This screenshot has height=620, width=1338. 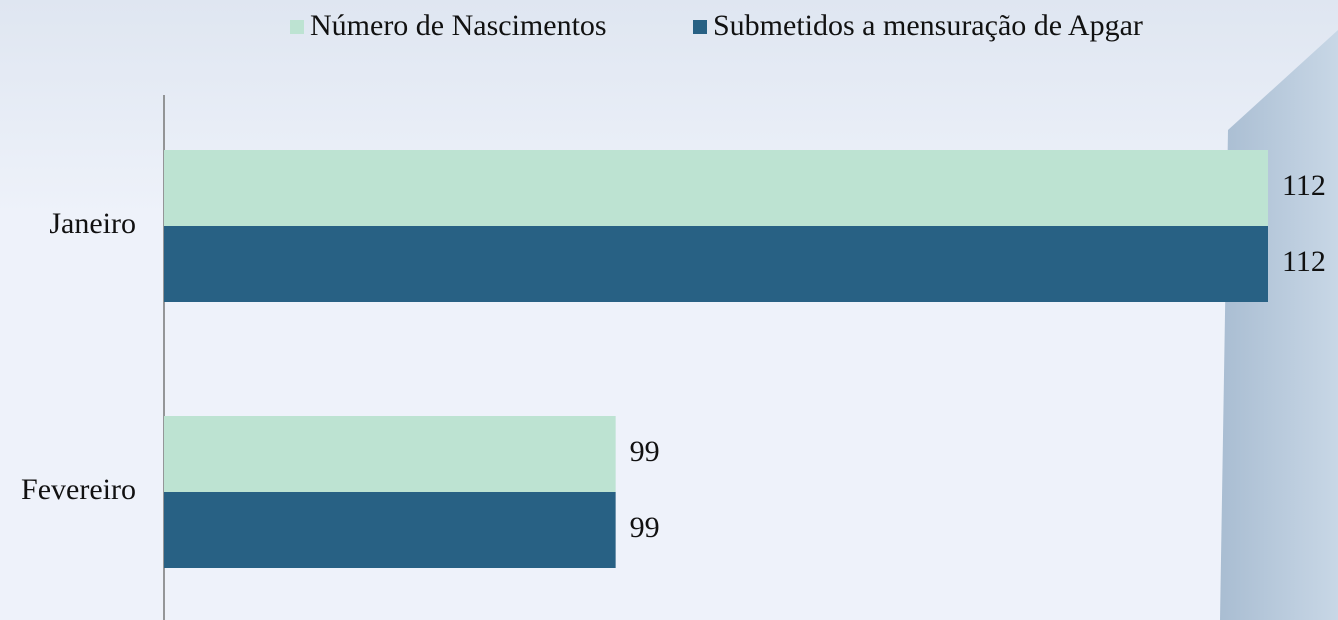 What do you see at coordinates (458, 25) in the screenshot?
I see `legend-label: Número de Nascimentos` at bounding box center [458, 25].